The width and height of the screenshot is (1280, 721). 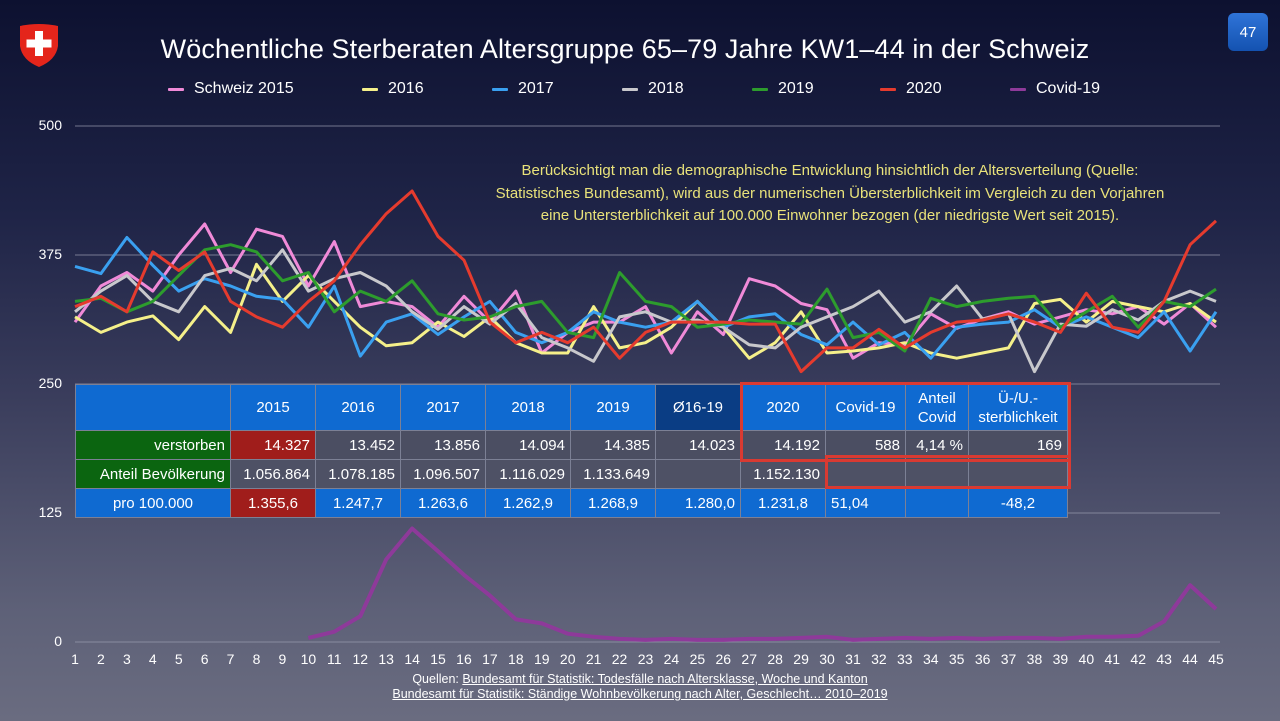 What do you see at coordinates (282, 659) in the screenshot?
I see `x-tick-label: 9` at bounding box center [282, 659].